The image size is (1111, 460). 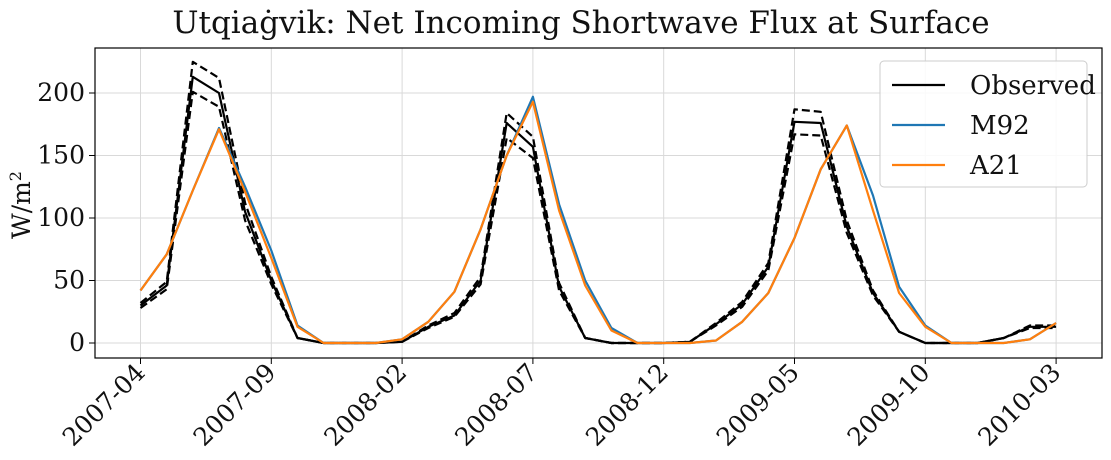 What do you see at coordinates (69, 280) in the screenshot?
I see `y-tick-label: 50` at bounding box center [69, 280].